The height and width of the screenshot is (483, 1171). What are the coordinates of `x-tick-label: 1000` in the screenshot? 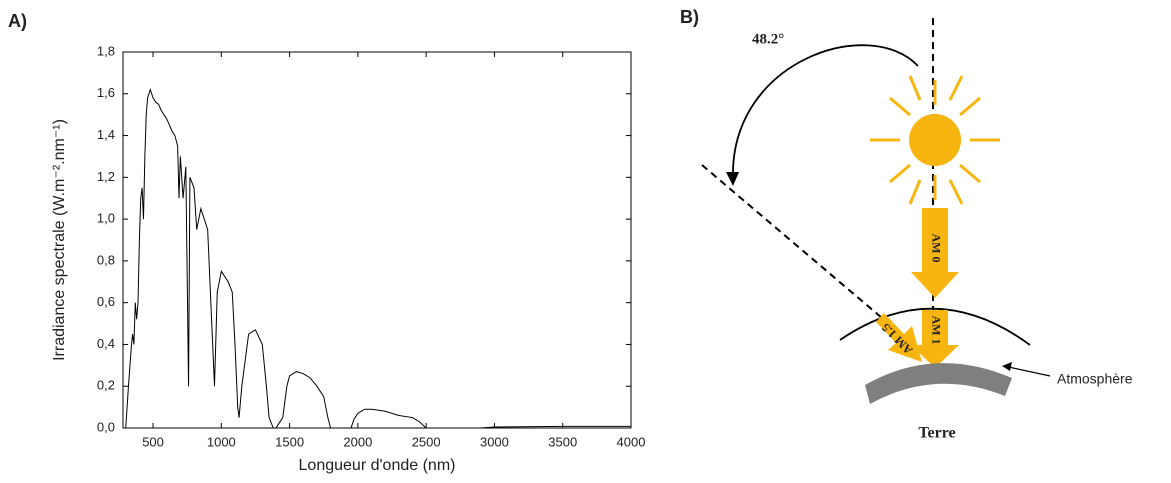 It's located at (221, 441).